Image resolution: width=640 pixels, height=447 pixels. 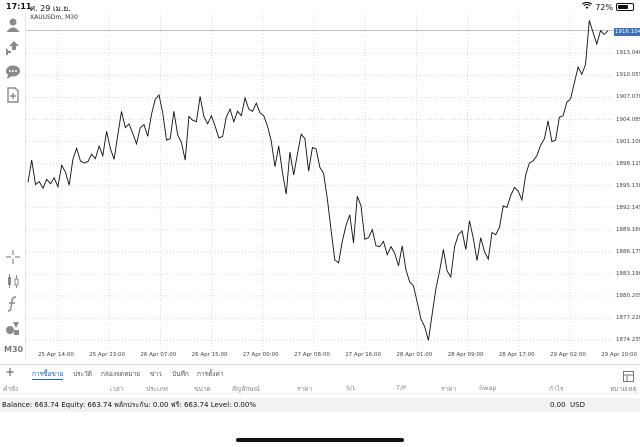 I want to click on x-tick-label: 26 Apr 15:00, so click(x=209, y=355).